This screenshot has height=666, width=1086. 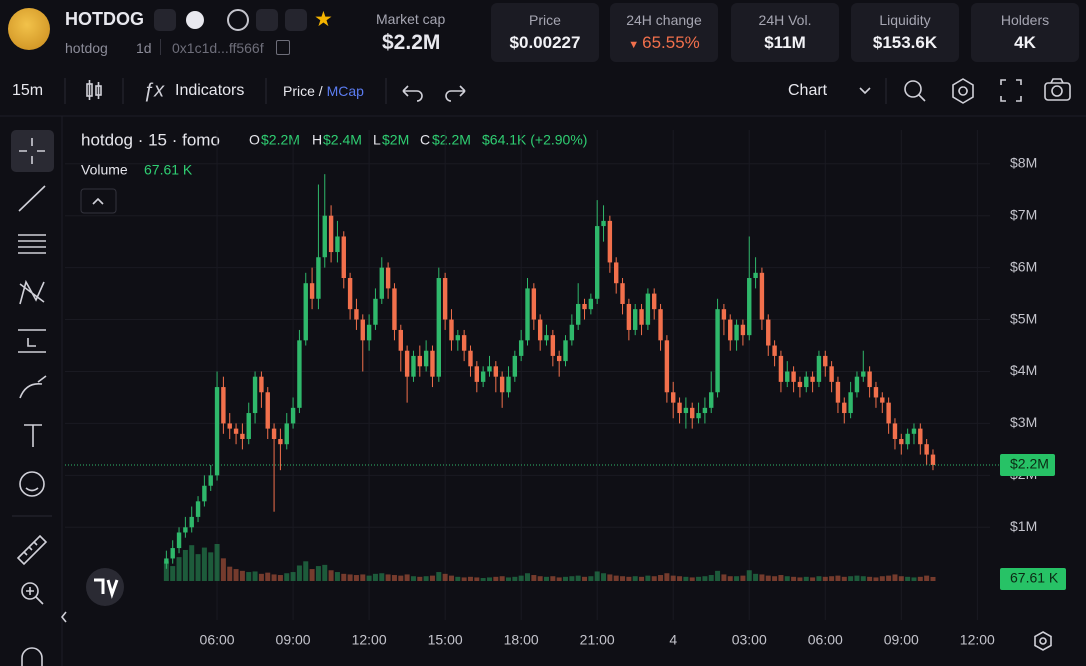 What do you see at coordinates (32, 656) in the screenshot?
I see `magnet-tool` at bounding box center [32, 656].